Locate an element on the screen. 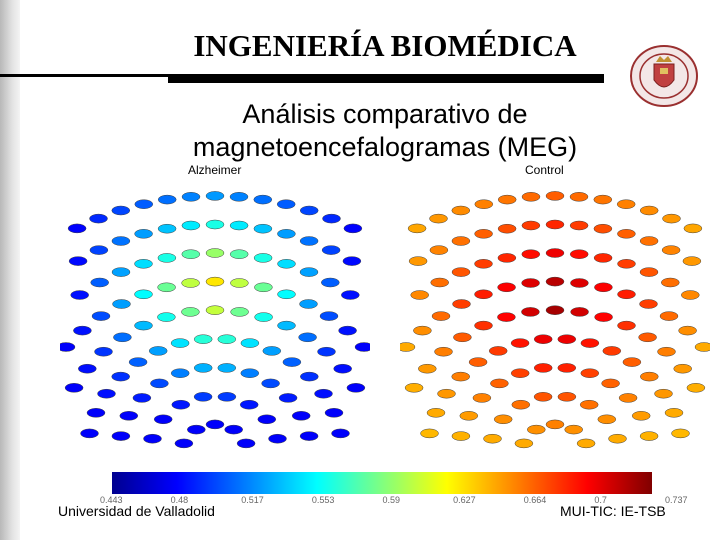 Image resolution: width=720 pixels, height=540 pixels. footer-program: MUI-TIC: IE-TSB is located at coordinates (613, 511).